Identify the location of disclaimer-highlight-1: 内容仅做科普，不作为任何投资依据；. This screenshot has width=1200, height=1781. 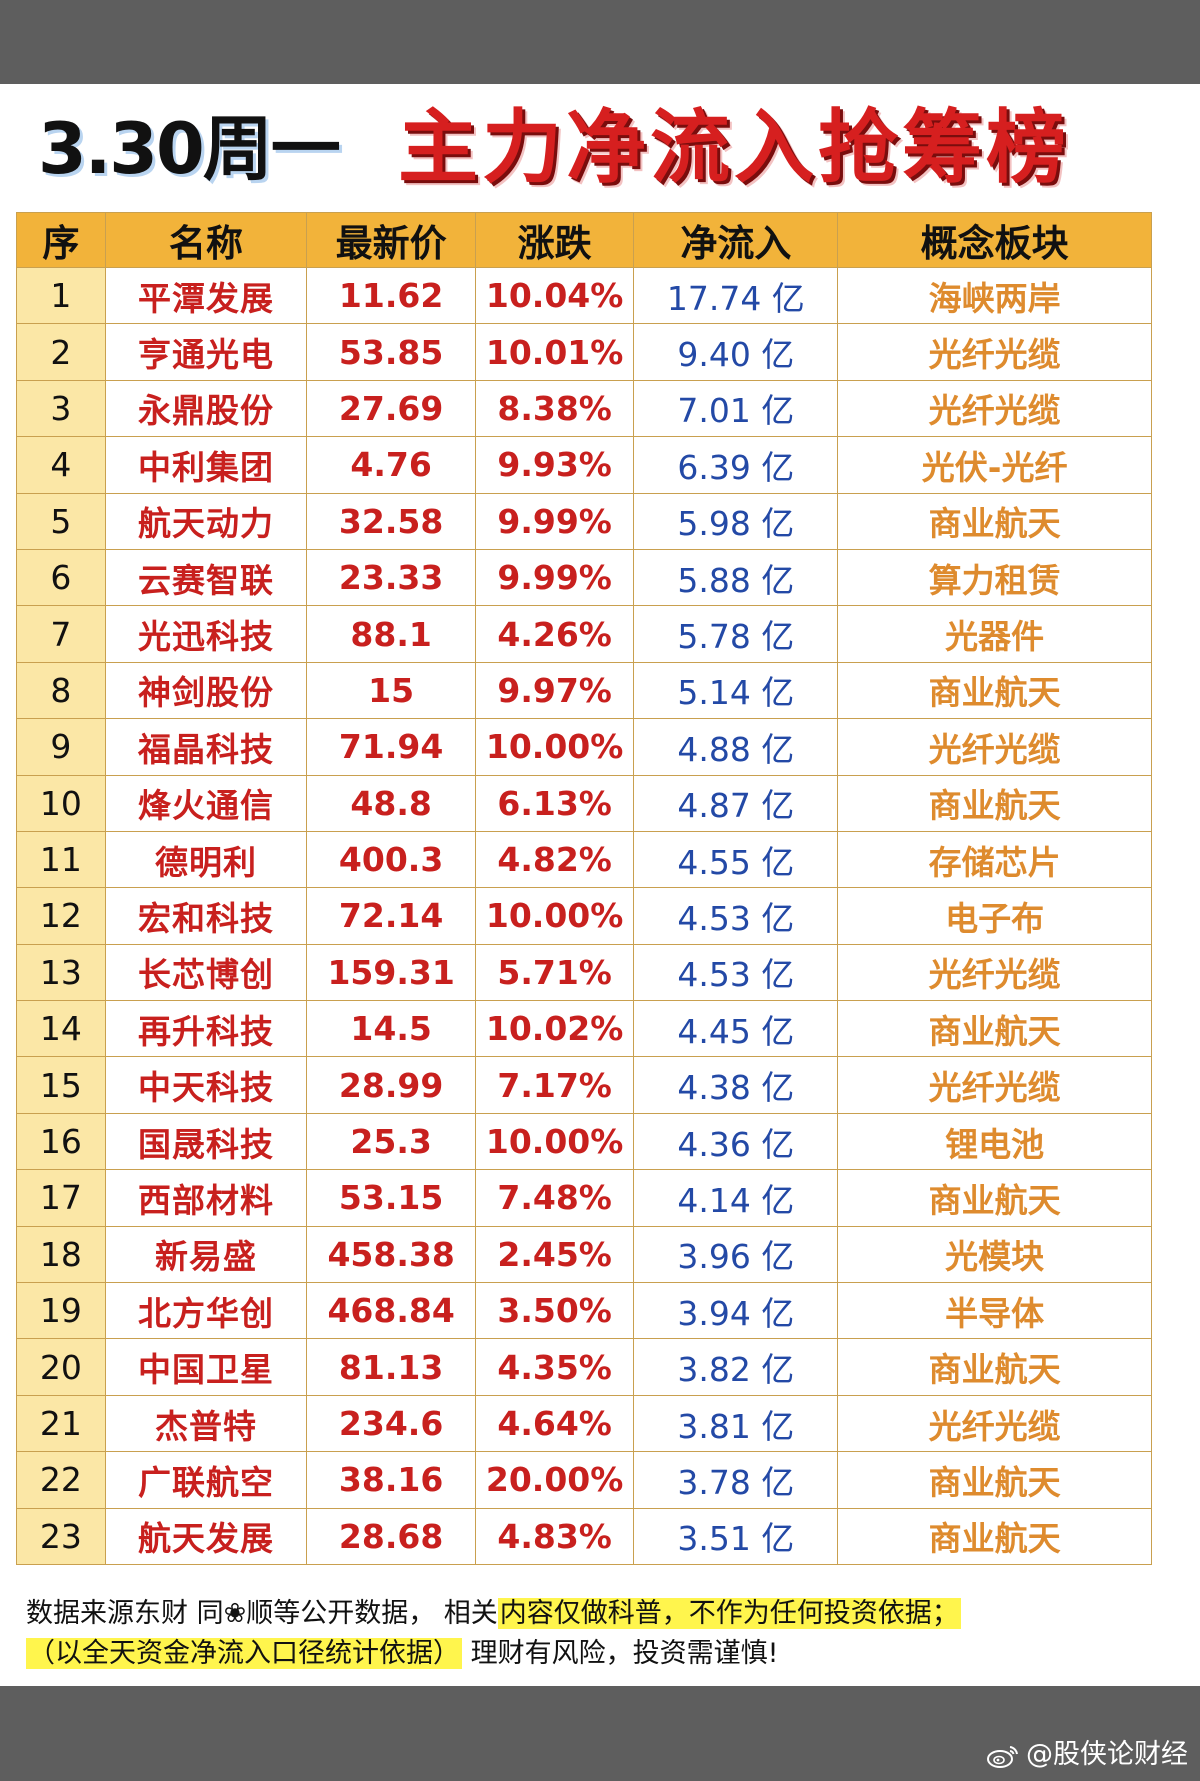
(729, 1613).